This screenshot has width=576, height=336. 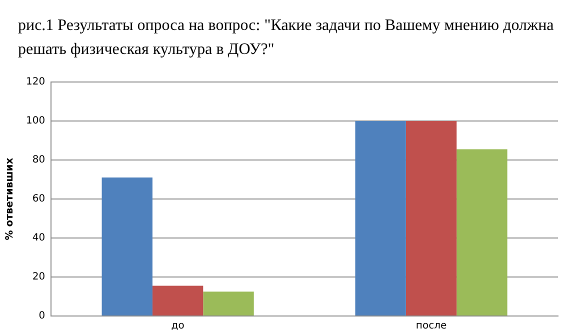 What do you see at coordinates (39, 199) in the screenshot?
I see `y-tick-label: 60` at bounding box center [39, 199].